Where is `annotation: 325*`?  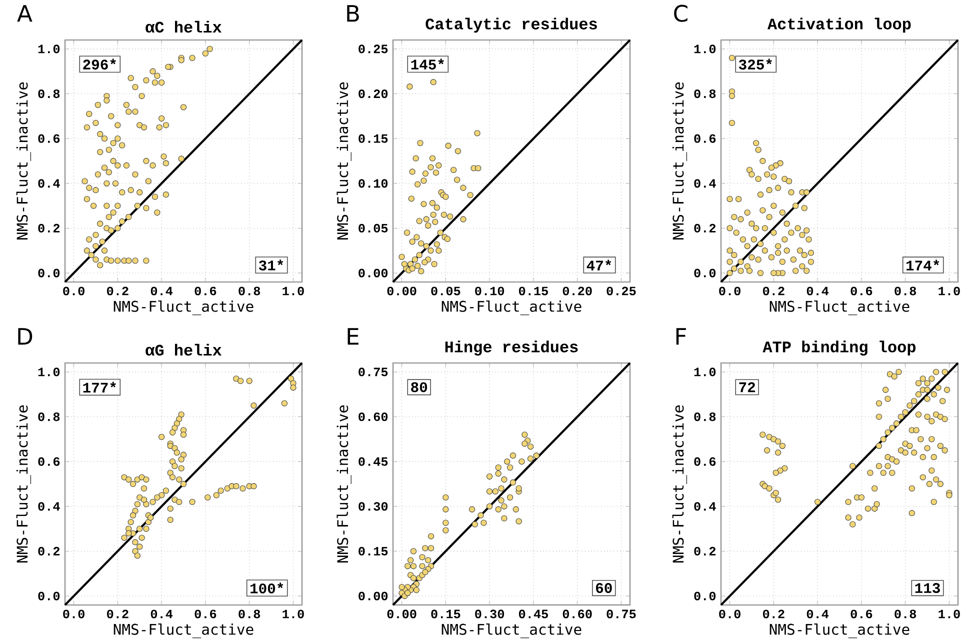 annotation: 325* is located at coordinates (755, 64).